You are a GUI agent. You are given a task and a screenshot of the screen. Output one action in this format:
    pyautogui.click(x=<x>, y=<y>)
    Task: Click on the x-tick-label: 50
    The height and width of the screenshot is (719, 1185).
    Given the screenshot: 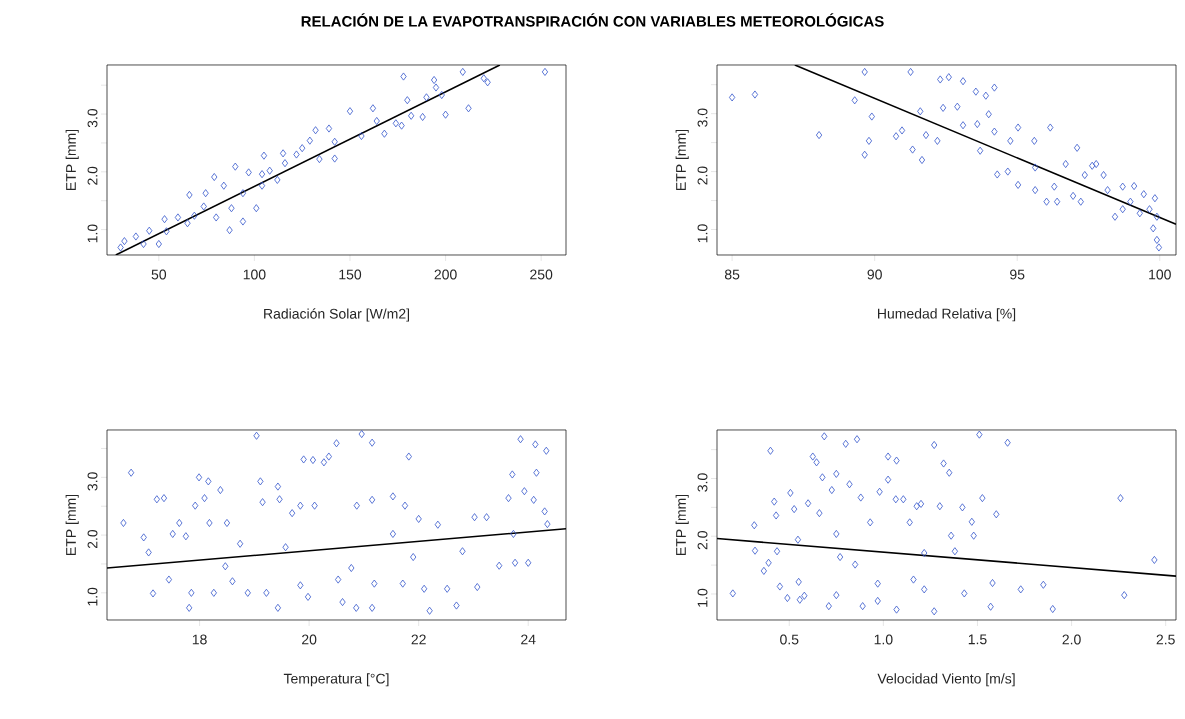 What is the action you would take?
    pyautogui.click(x=159, y=274)
    